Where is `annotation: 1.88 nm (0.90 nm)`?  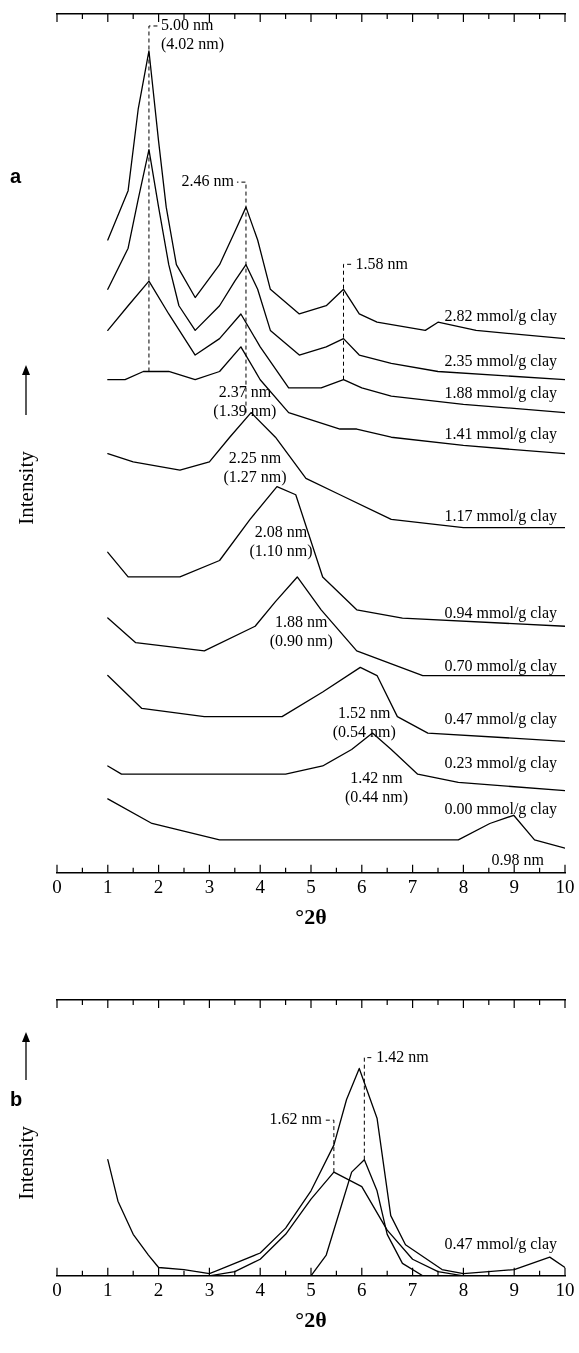 annotation: 1.88 nm (0.90 nm) is located at coordinates (301, 632).